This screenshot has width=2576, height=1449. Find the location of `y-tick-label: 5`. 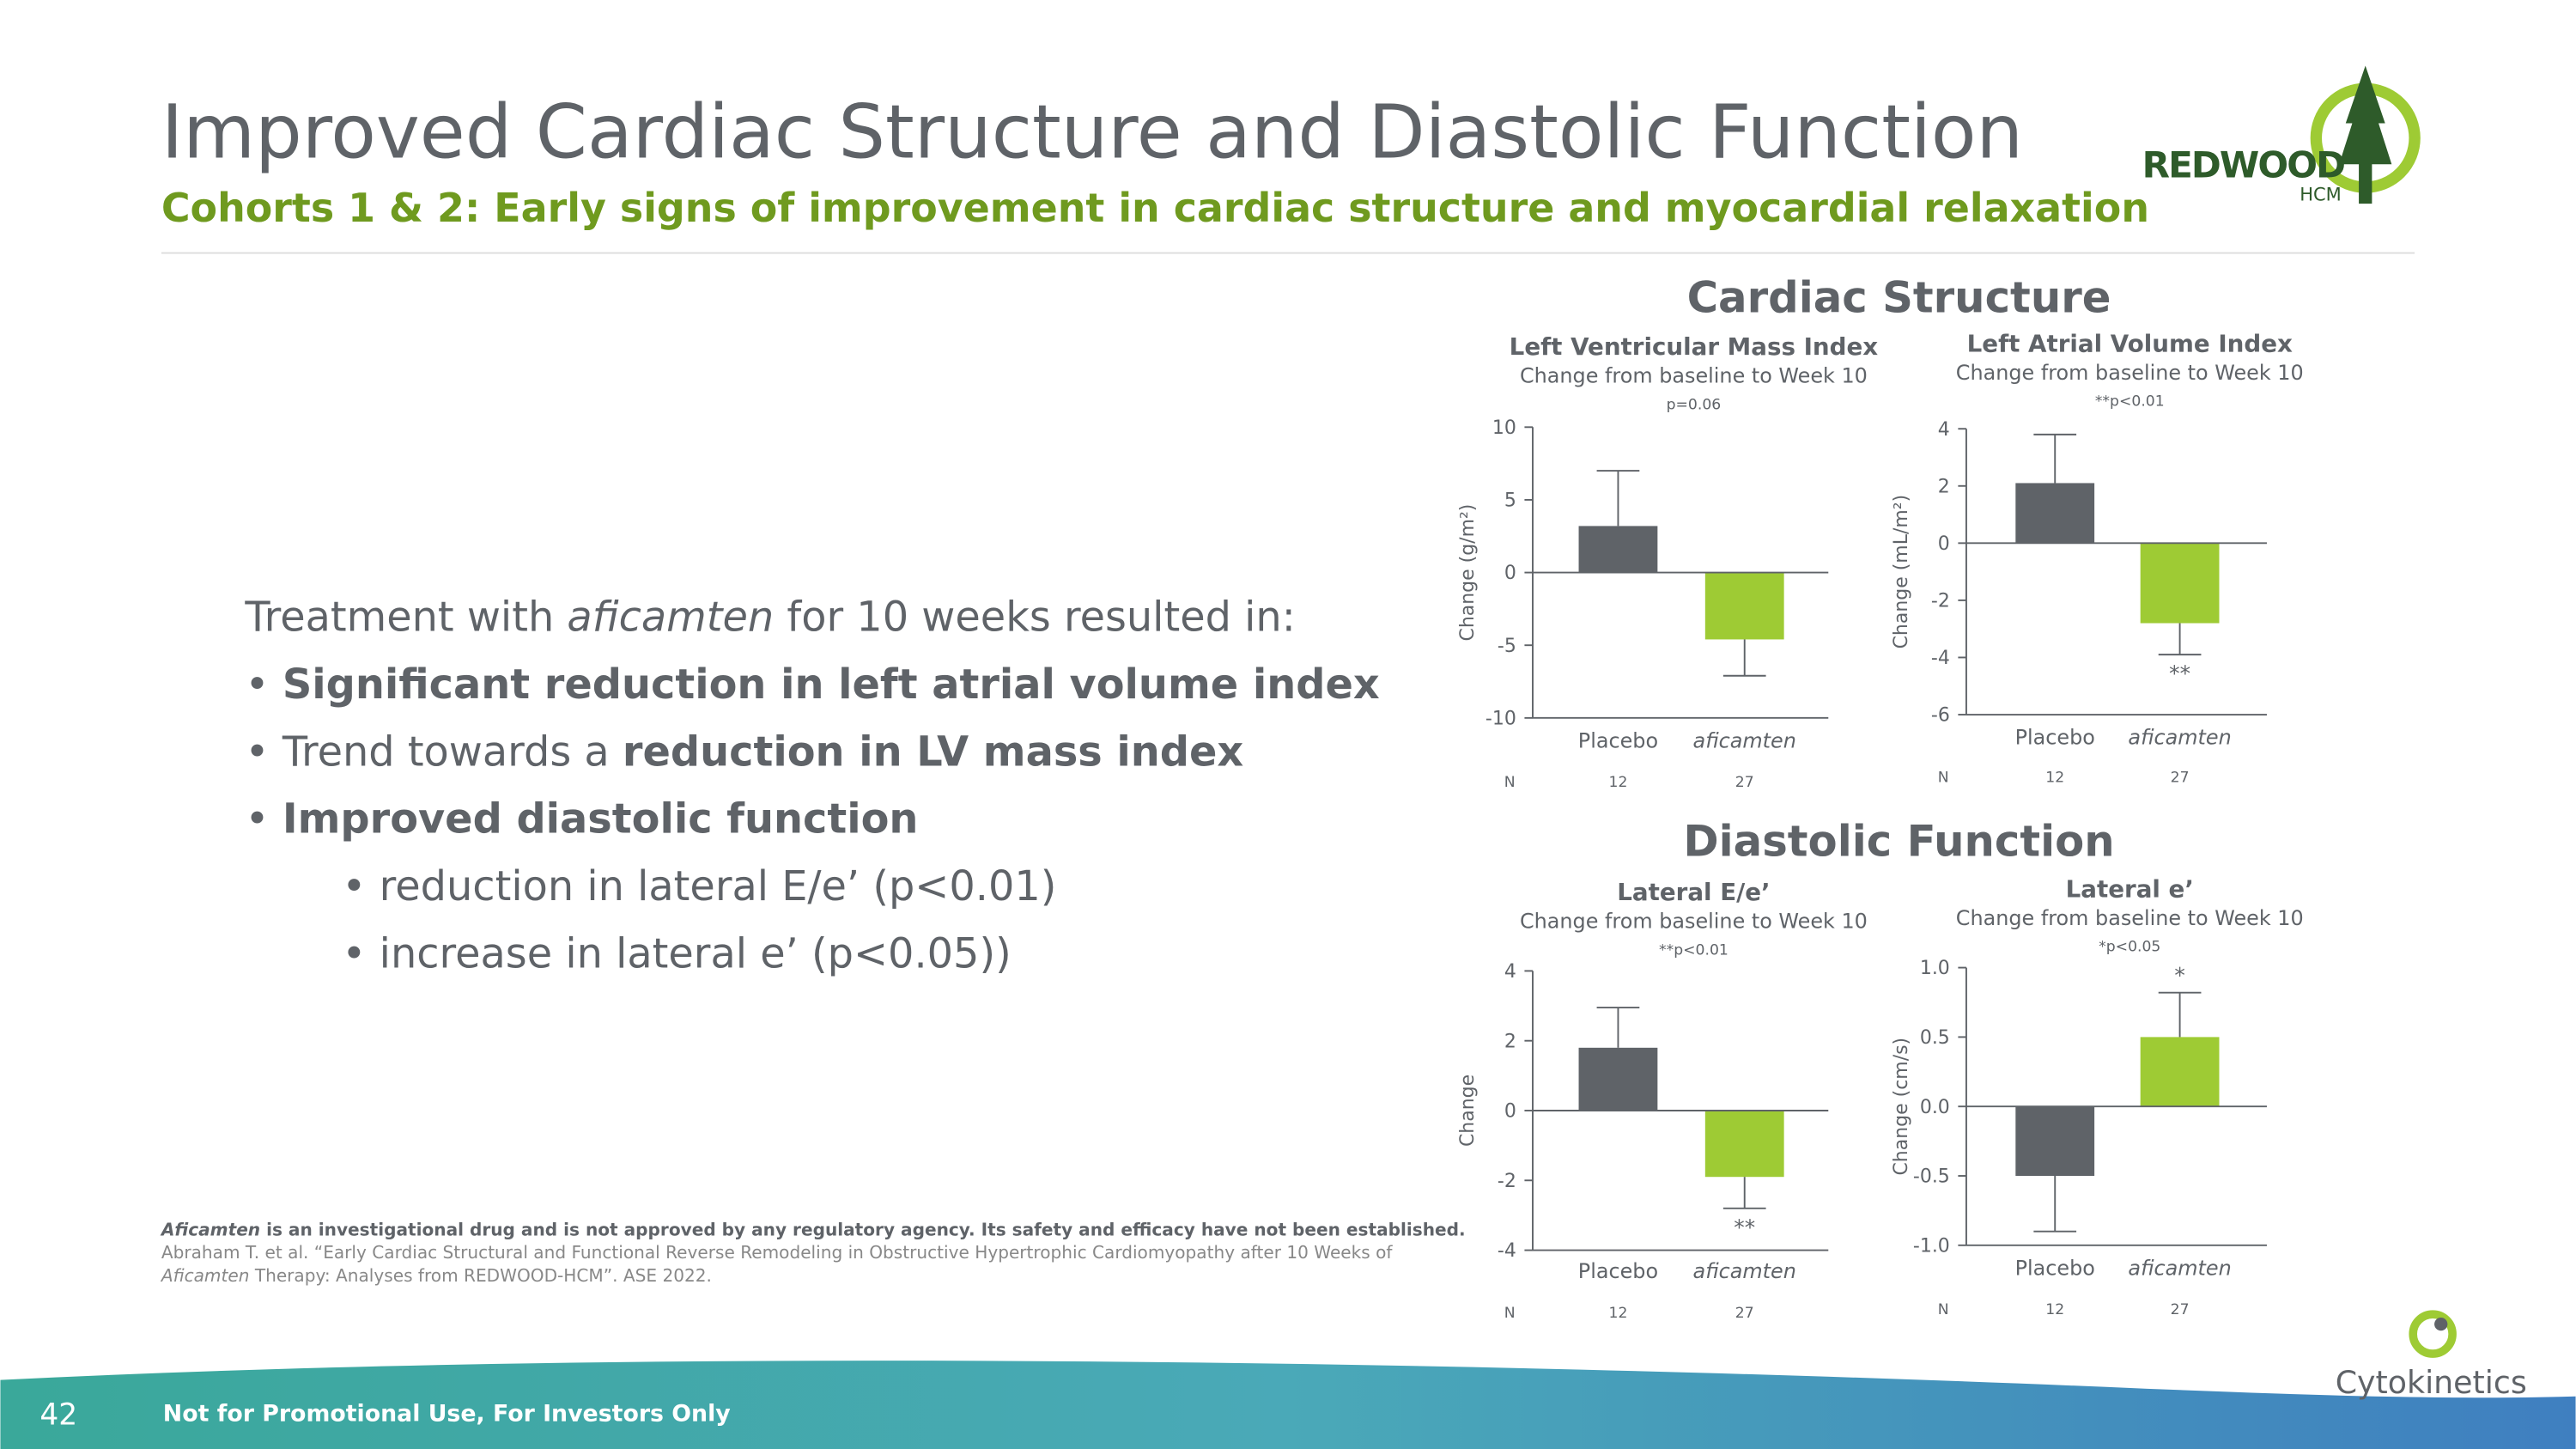

y-tick-label: 5 is located at coordinates (1510, 501).